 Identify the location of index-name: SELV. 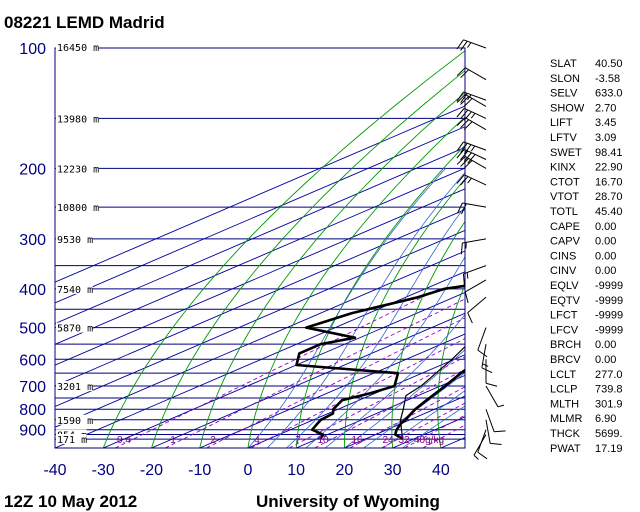
(564, 94).